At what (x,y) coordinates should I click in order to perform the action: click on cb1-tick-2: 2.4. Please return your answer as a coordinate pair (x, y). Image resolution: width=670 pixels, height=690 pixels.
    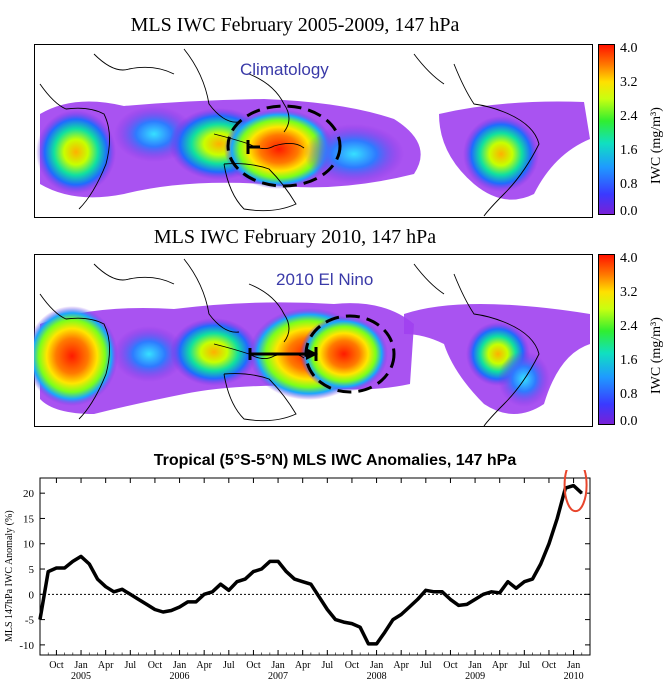
    Looking at the image, I should click on (629, 116).